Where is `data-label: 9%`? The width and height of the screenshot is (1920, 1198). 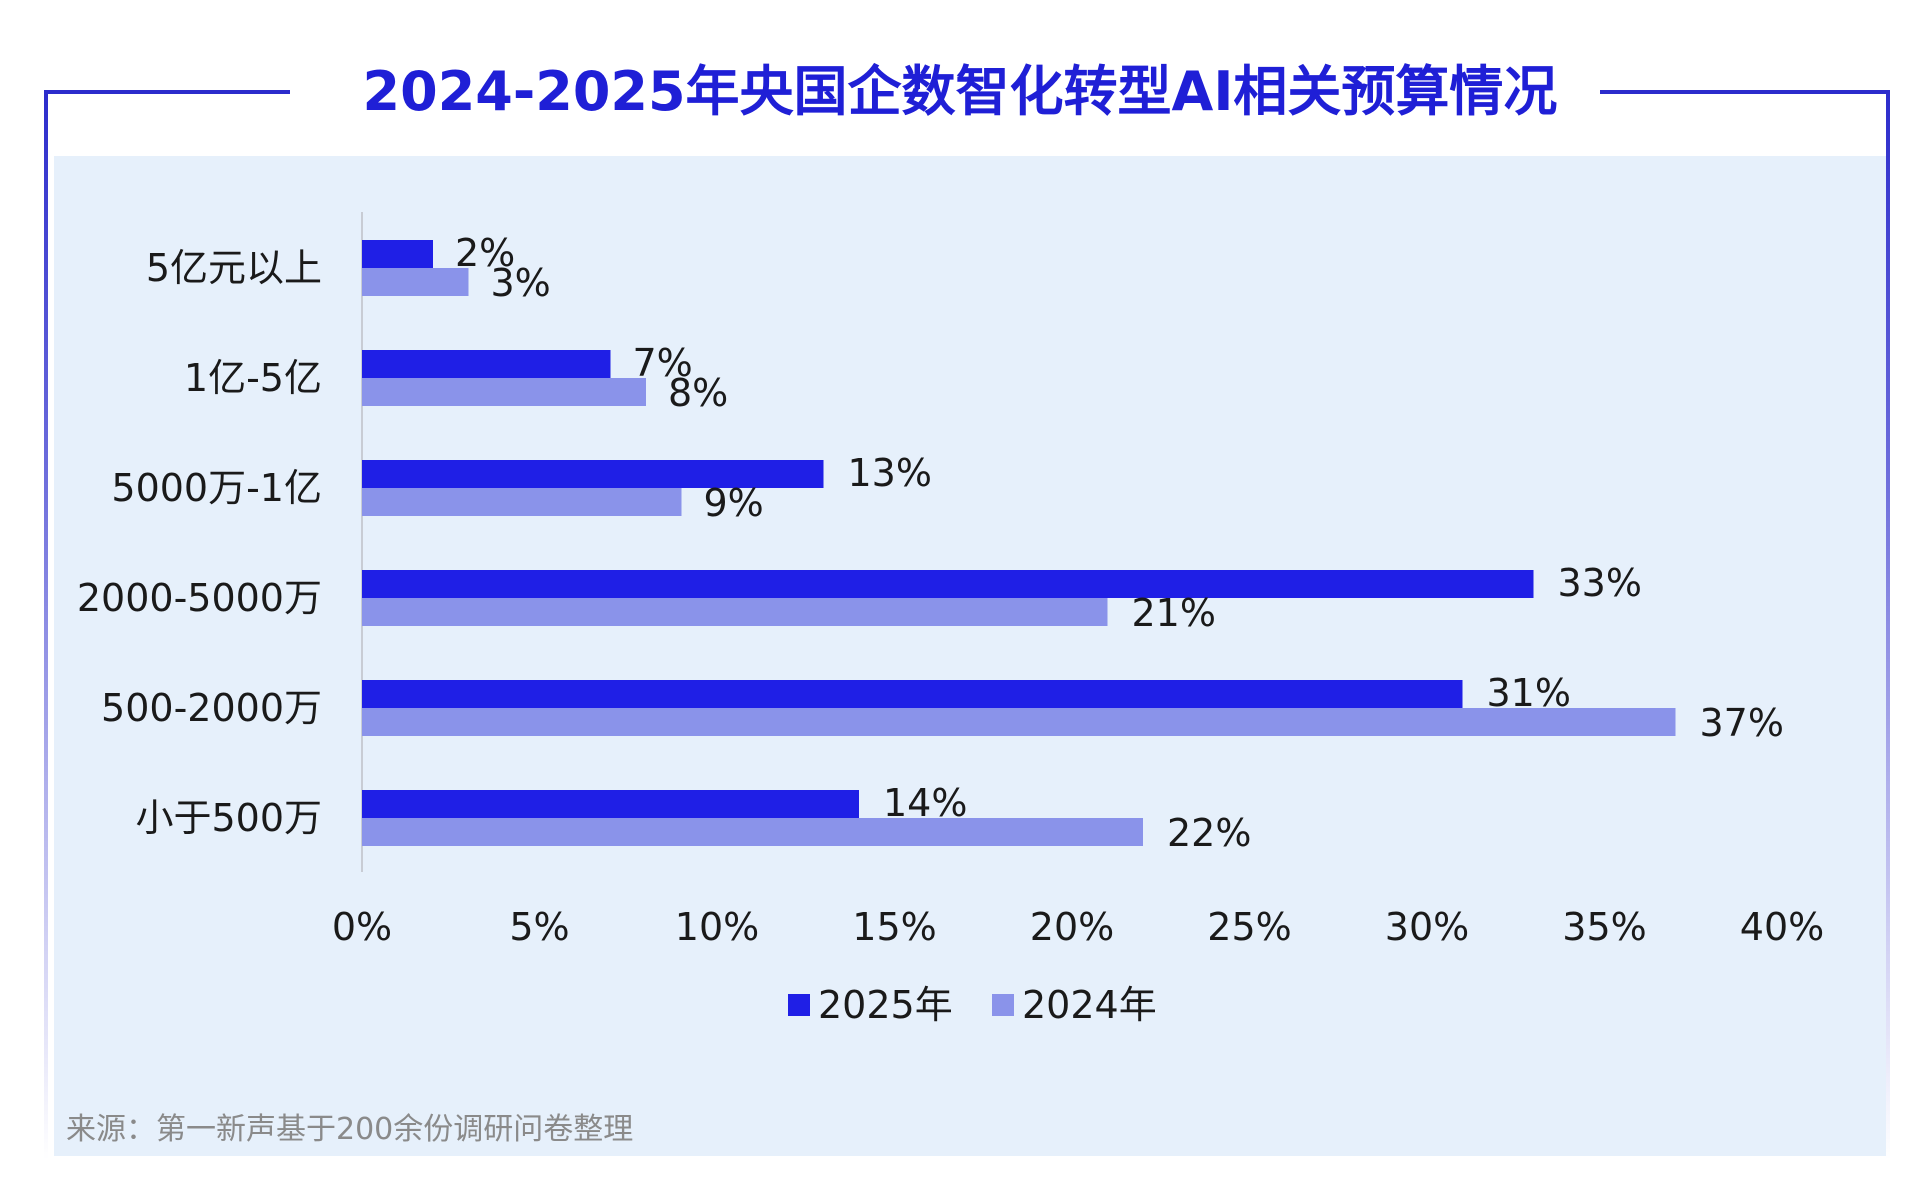
data-label: 9% is located at coordinates (734, 503).